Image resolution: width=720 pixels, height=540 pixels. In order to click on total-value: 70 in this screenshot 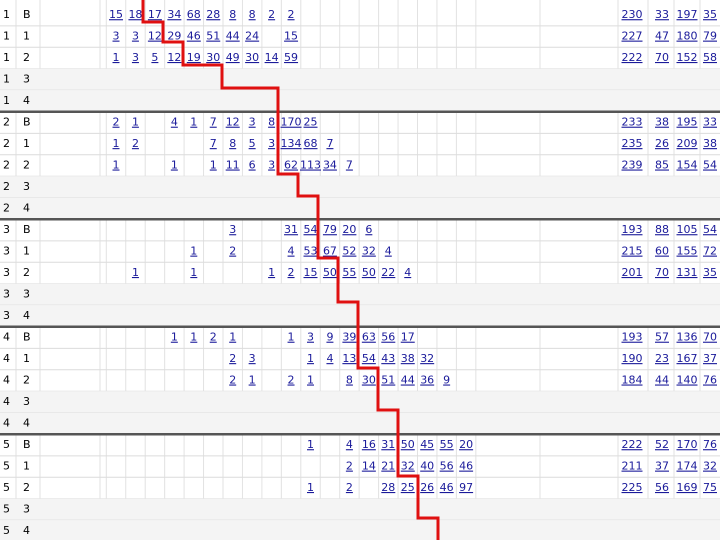, I will do `click(662, 272)`.